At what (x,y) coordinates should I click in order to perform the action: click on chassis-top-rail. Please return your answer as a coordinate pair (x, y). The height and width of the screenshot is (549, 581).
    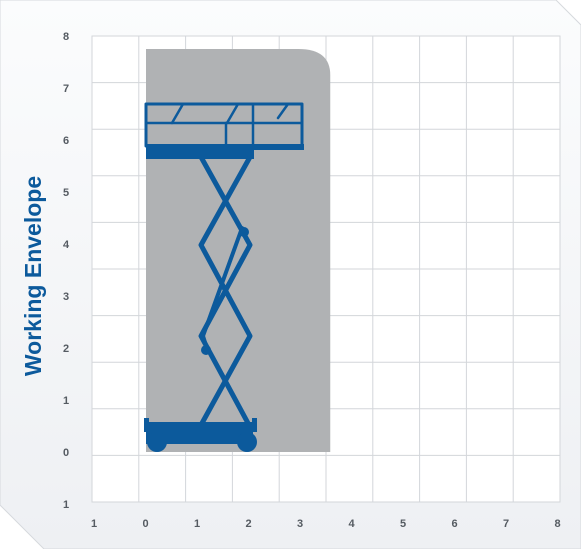
    Looking at the image, I should click on (200, 424).